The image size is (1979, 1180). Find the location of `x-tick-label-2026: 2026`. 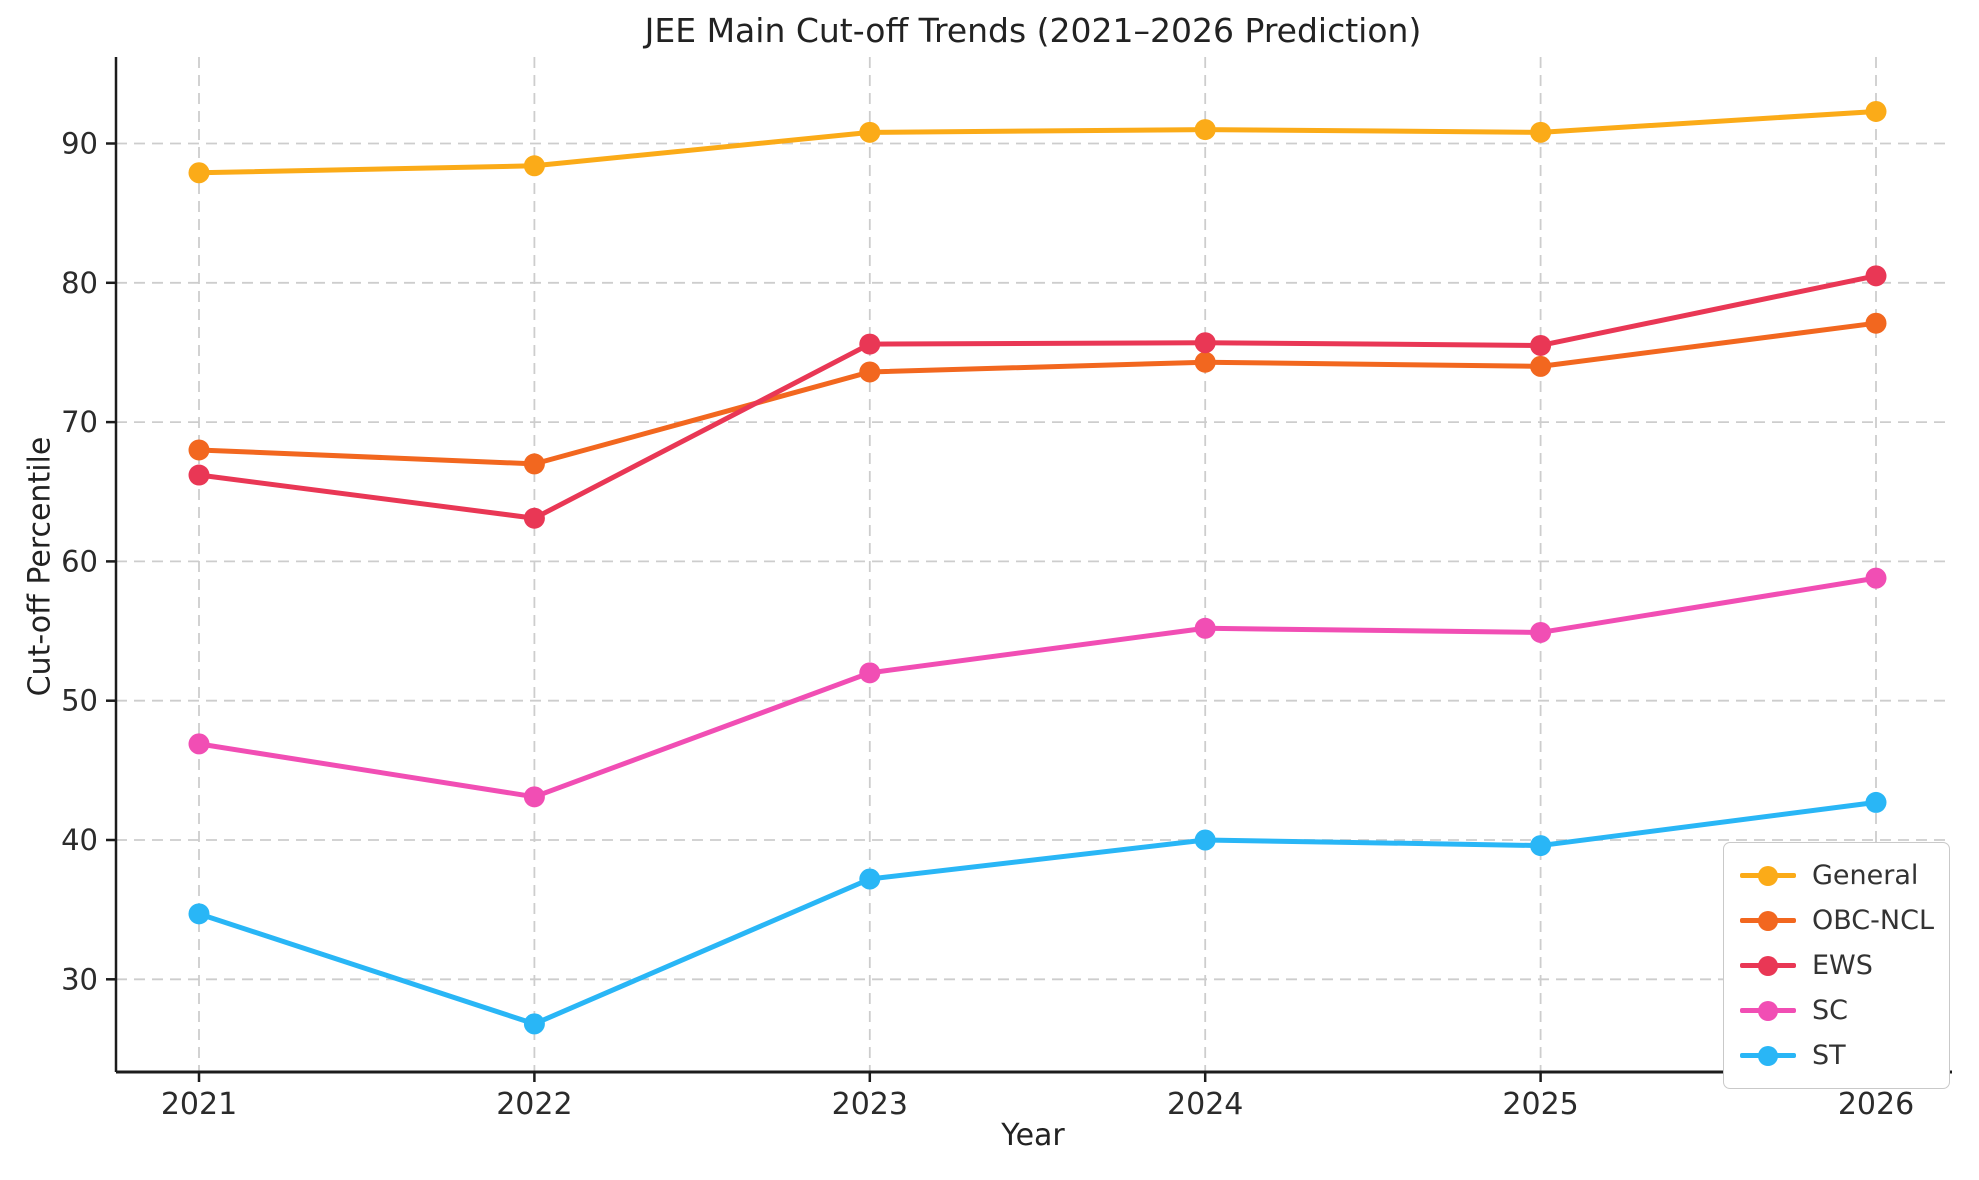

x-tick-label-2026: 2026 is located at coordinates (1876, 1104).